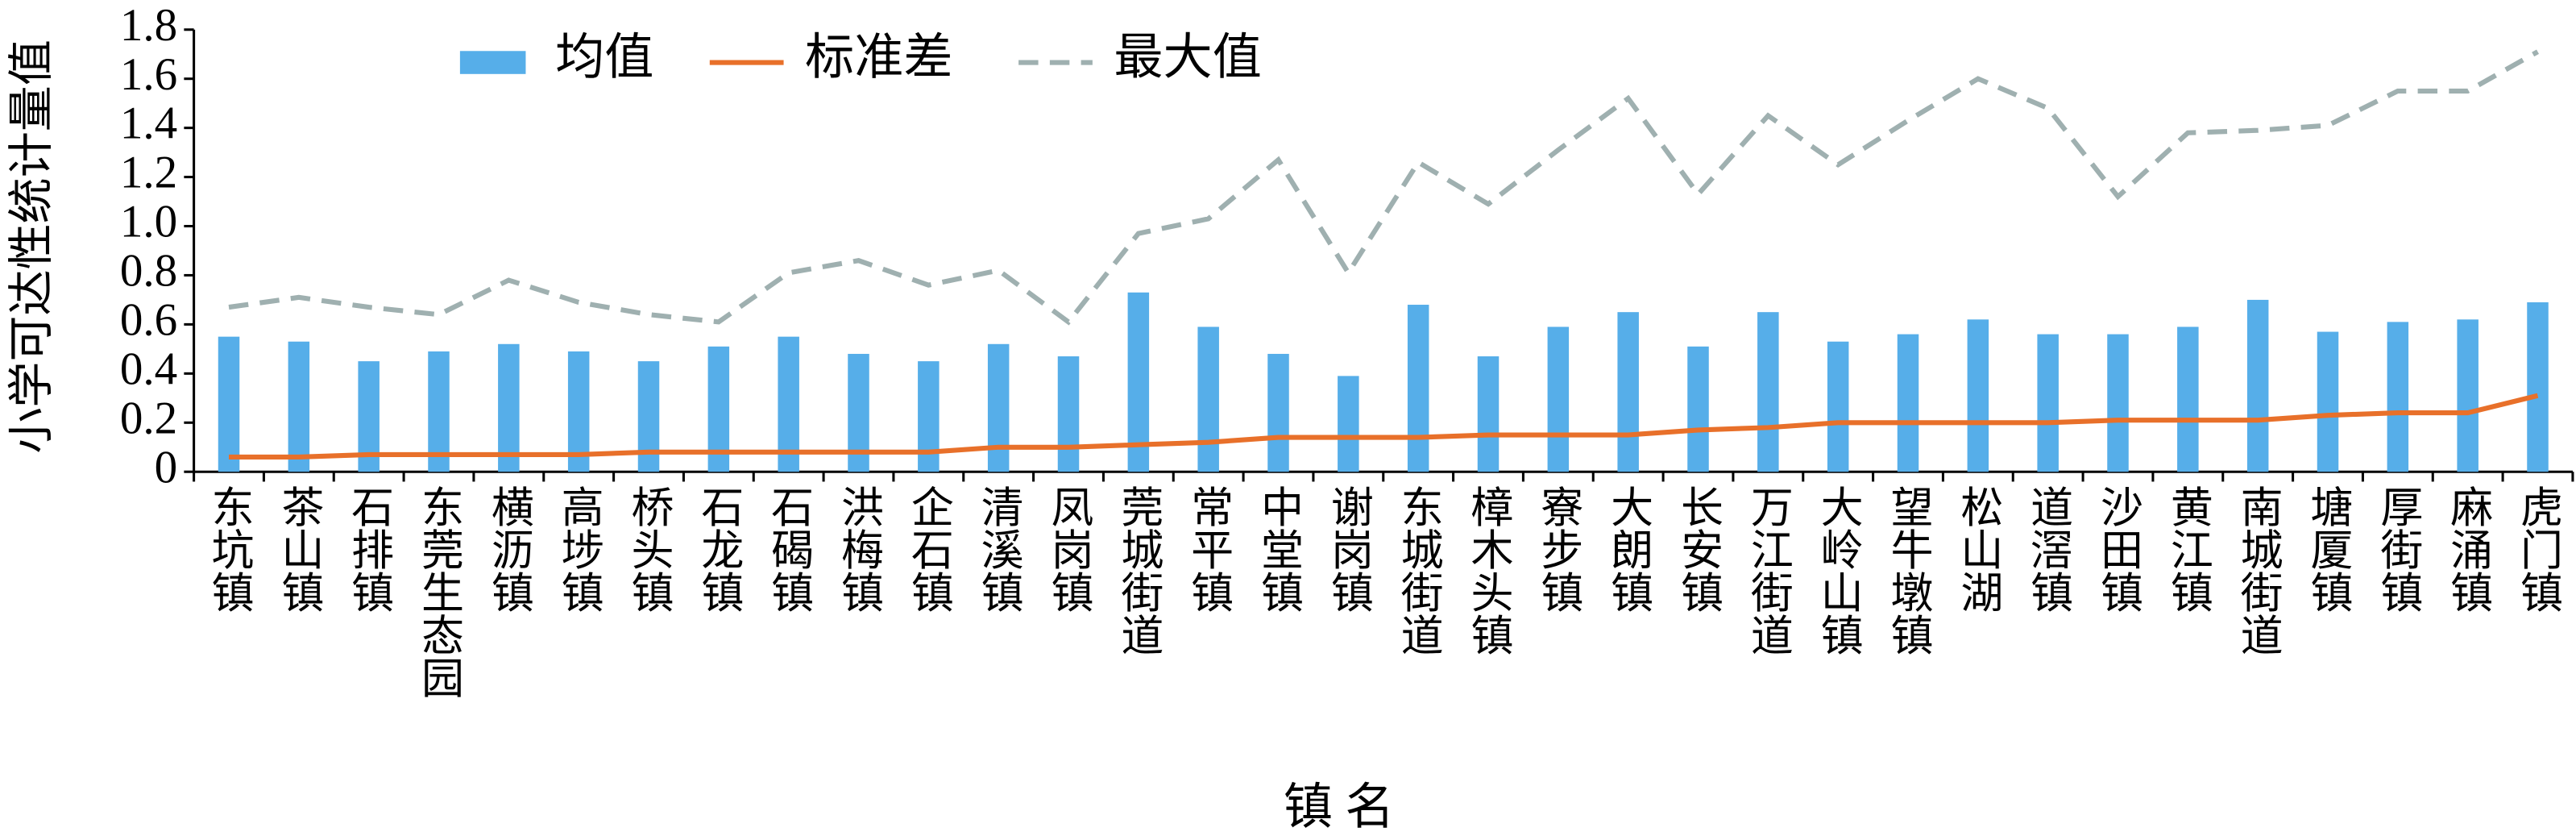 The height and width of the screenshot is (840, 2576). Describe the element at coordinates (1909, 570) in the screenshot. I see `x-tick-label: 望牛墩镇` at that location.